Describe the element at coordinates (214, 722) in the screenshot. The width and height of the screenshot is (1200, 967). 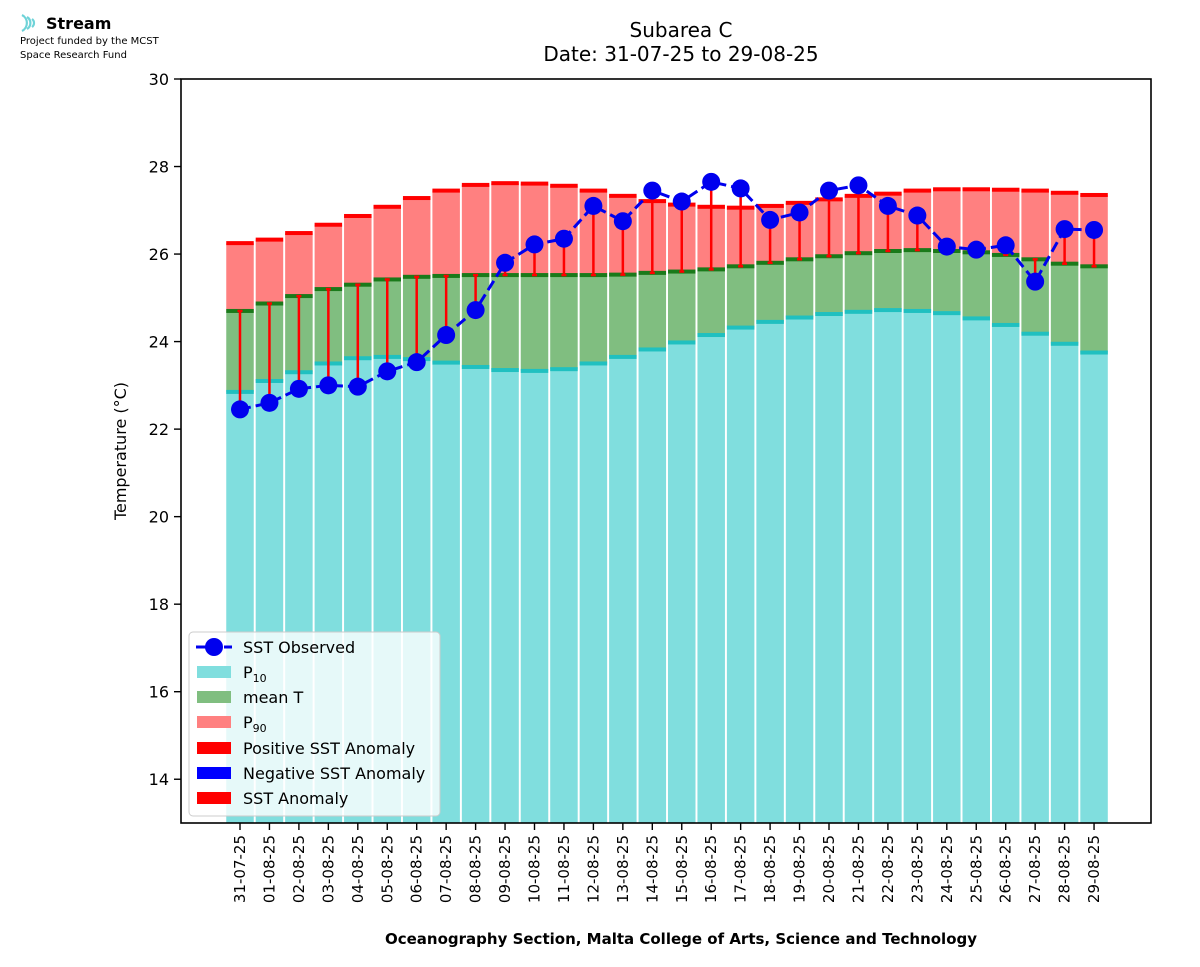
I see `legend-swatch-p90` at that location.